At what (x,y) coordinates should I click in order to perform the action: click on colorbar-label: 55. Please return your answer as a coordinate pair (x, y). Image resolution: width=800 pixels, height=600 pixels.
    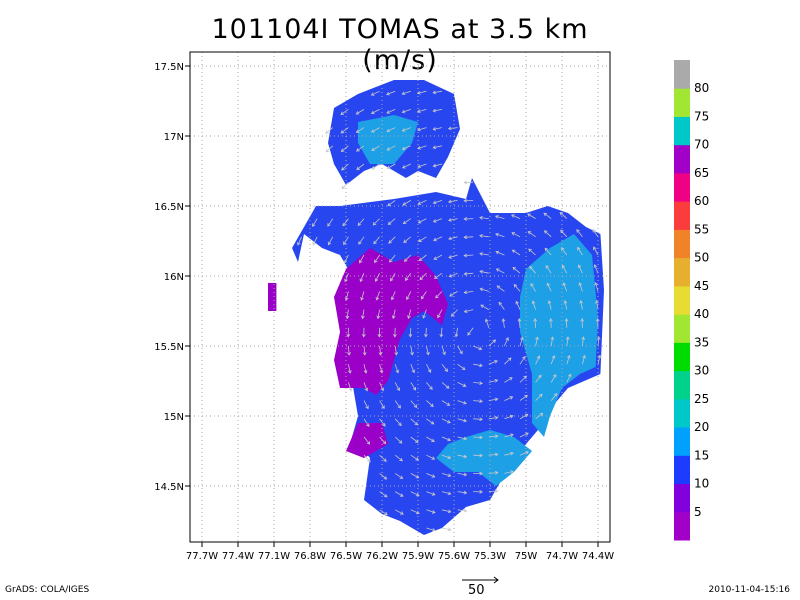
    Looking at the image, I should click on (701, 229).